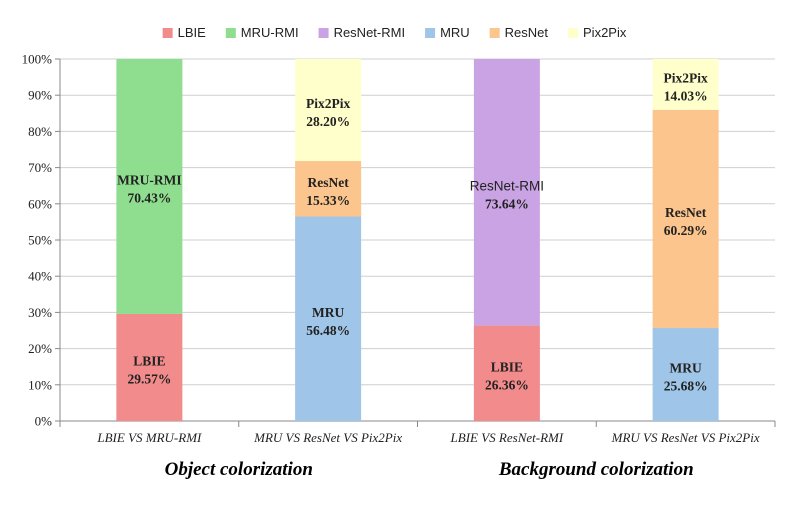 Image resolution: width=789 pixels, height=506 pixels. I want to click on segment-name-label: ResNet-RMI, so click(507, 185).